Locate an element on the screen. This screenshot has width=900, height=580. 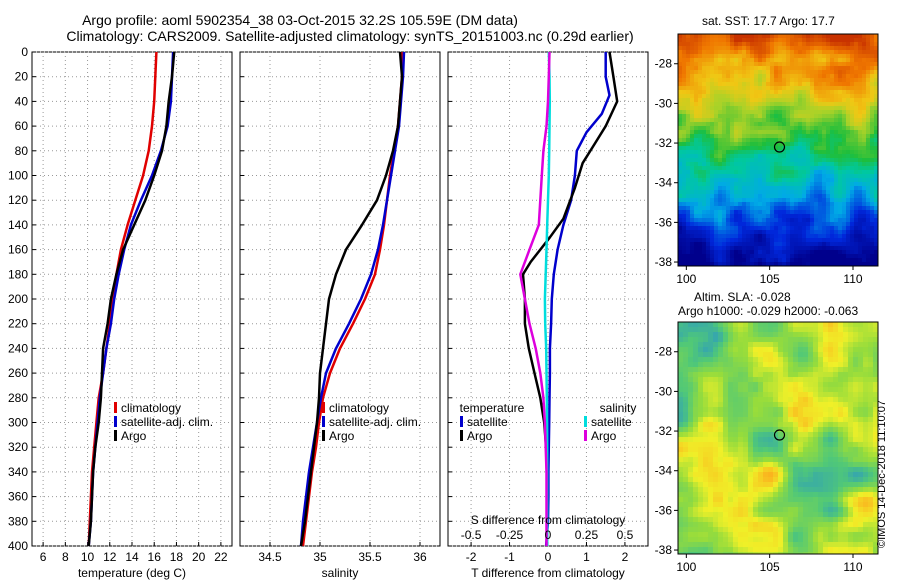
legend-swatch-cyan is located at coordinates (585, 421).